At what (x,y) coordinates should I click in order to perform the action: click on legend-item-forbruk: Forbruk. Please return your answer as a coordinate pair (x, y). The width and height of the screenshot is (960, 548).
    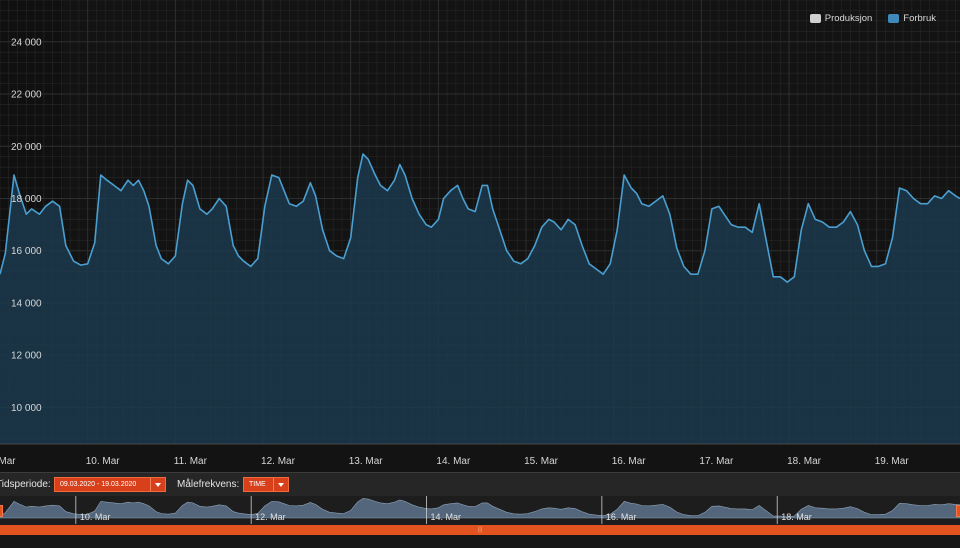
    Looking at the image, I should click on (912, 18).